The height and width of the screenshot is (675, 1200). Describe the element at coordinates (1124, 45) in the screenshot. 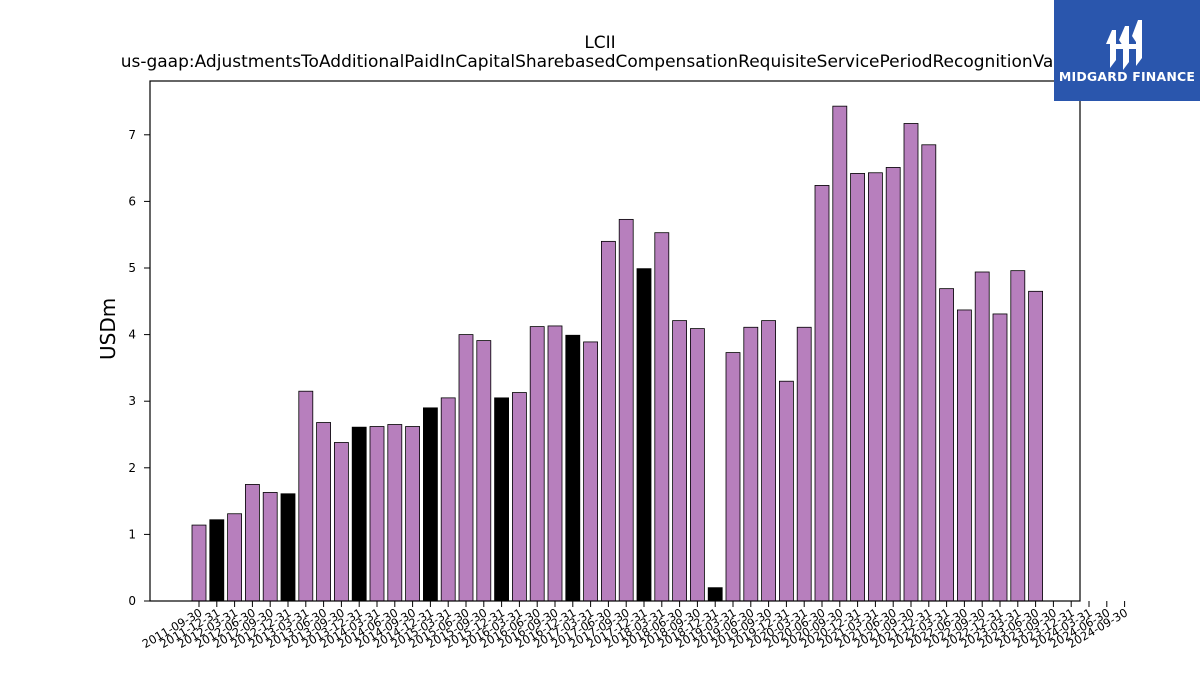

I see `midgard-logo-icon` at that location.